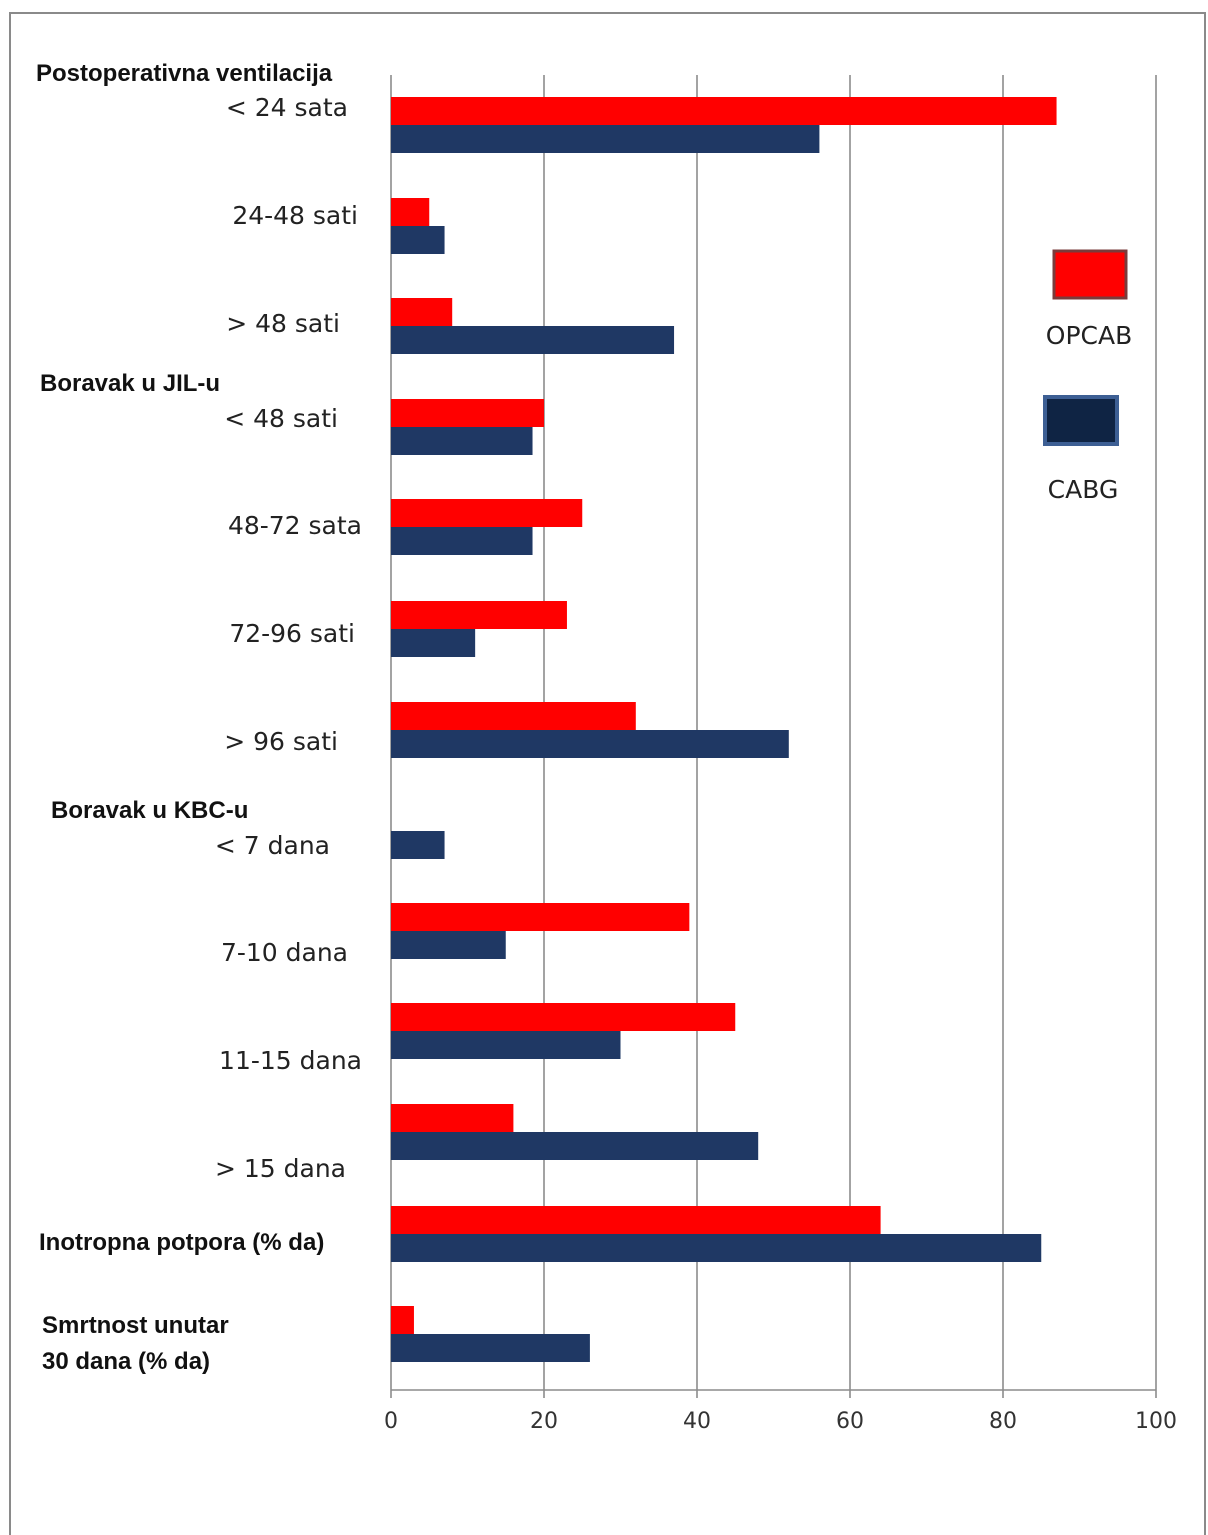 This screenshot has width=1208, height=1535. Describe the element at coordinates (295, 215) in the screenshot. I see `category-label-24-48-sati: 24-48 sati` at that location.